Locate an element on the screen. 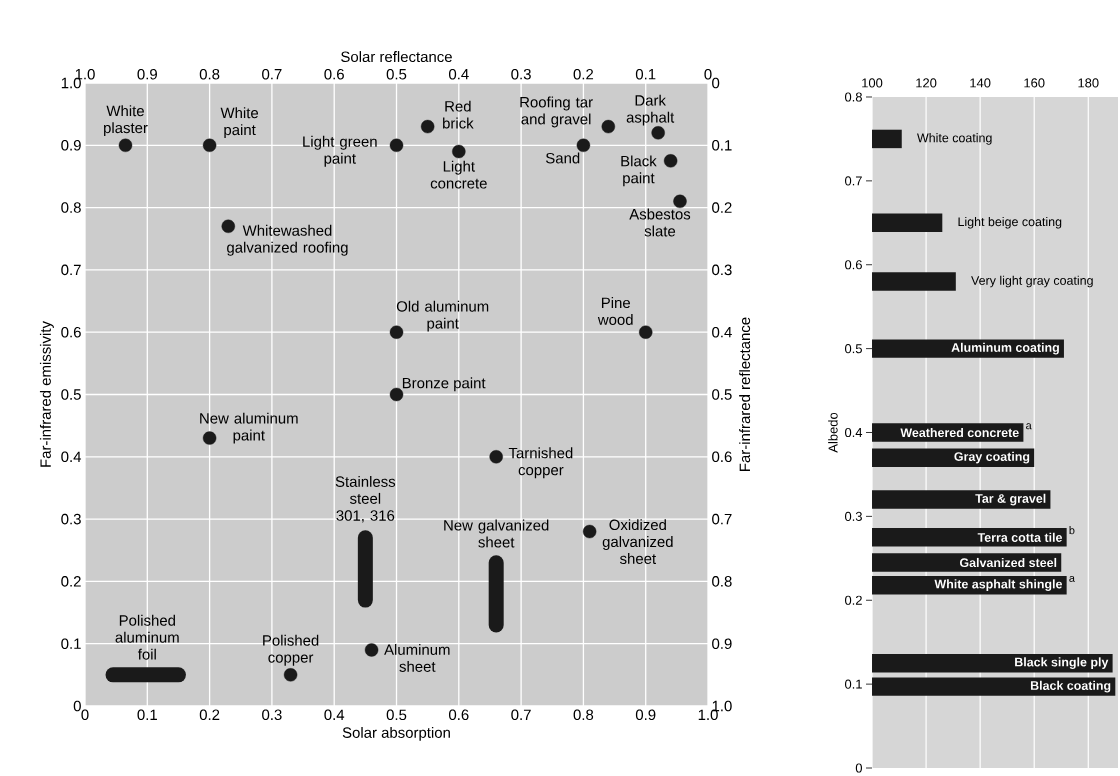 The image size is (1120, 776). annotation: b is located at coordinates (1072, 530).